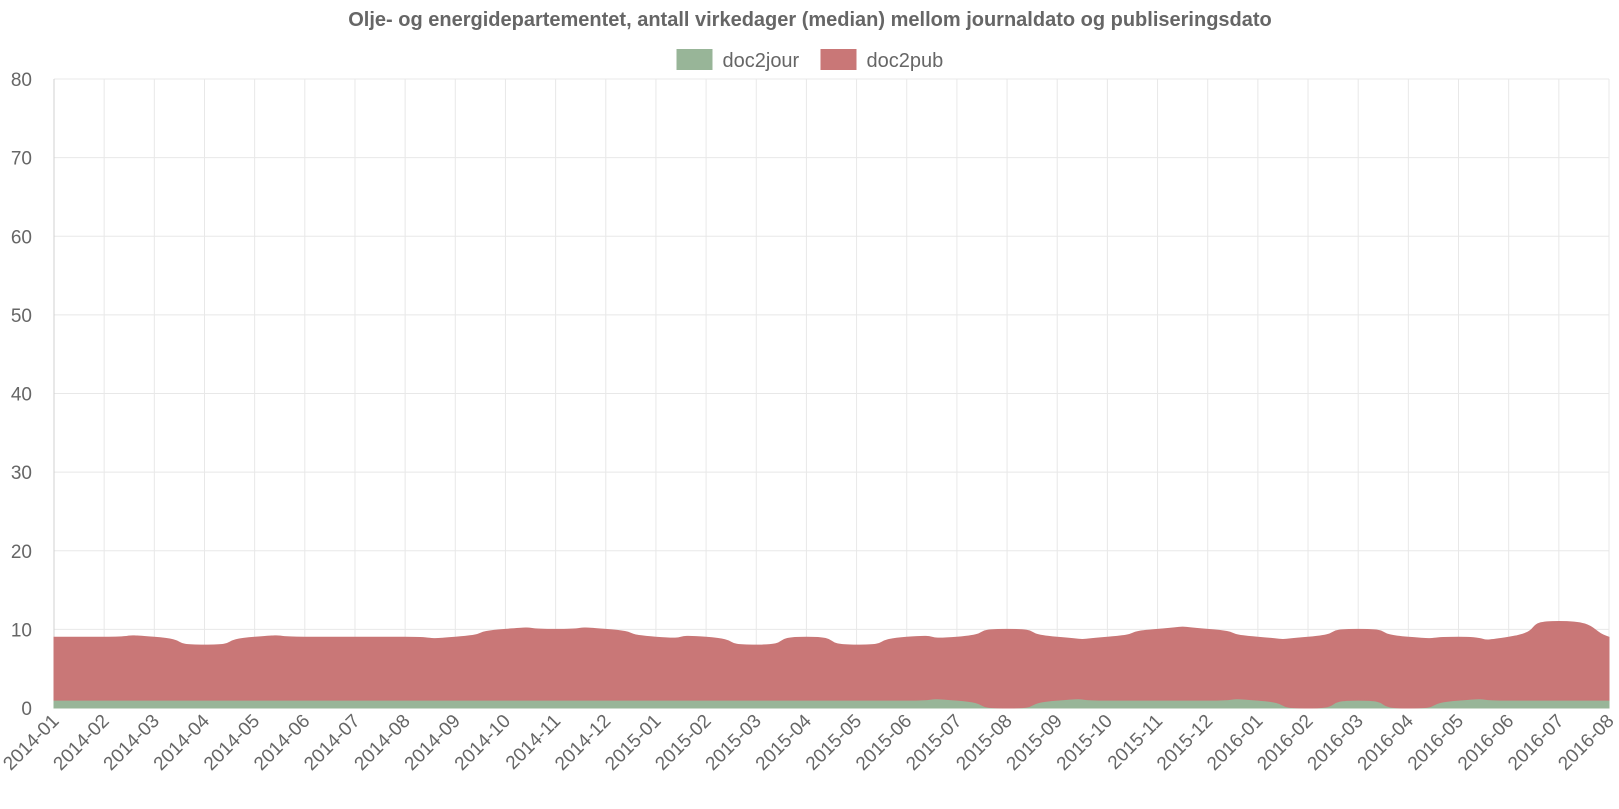  Describe the element at coordinates (21, 316) in the screenshot. I see `y-tick-label: 50` at that location.